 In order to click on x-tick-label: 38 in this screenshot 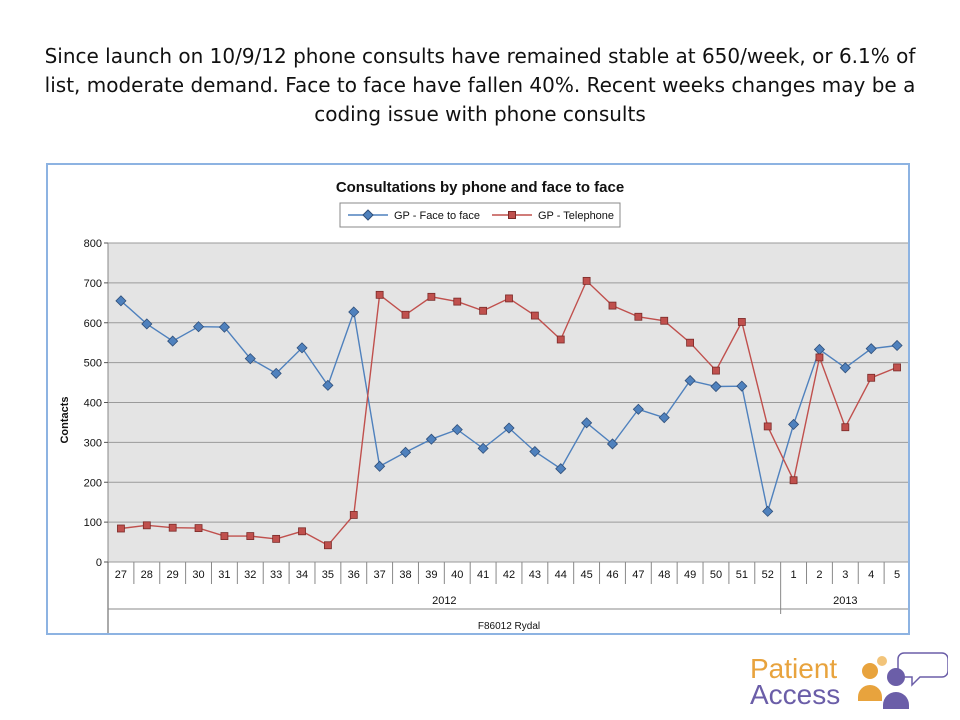, I will do `click(405, 575)`.